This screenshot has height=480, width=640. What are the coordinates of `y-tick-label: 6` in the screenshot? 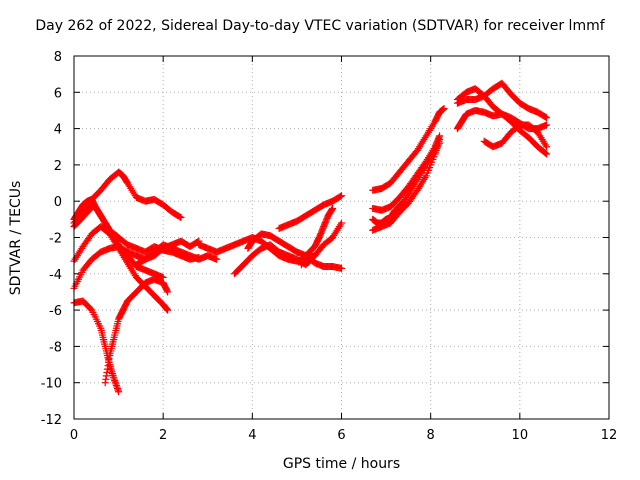 It's located at (58, 93).